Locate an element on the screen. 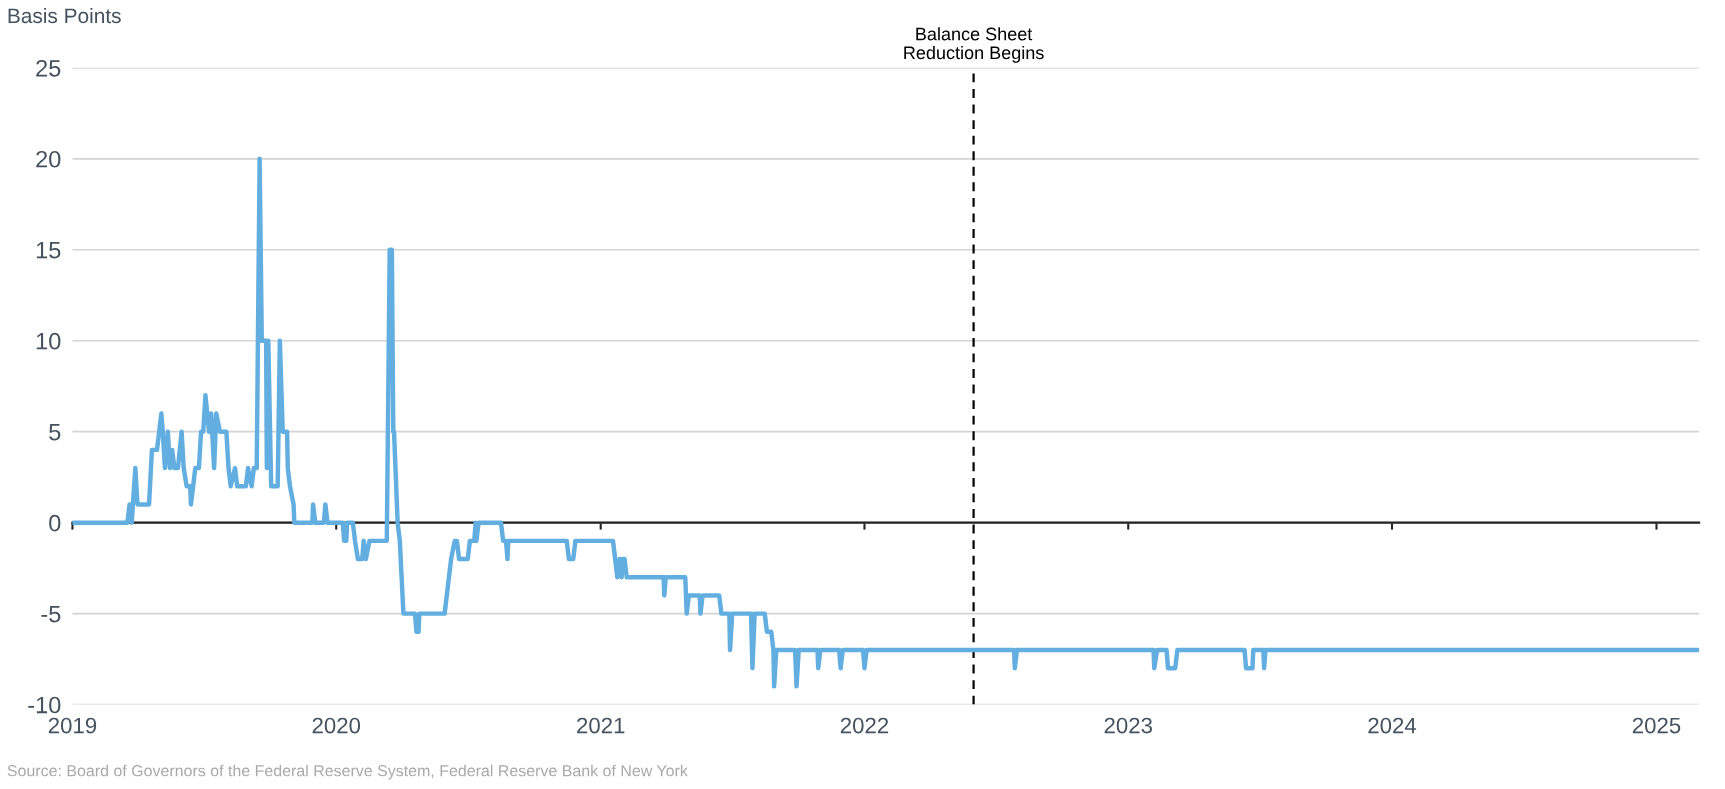 The width and height of the screenshot is (1725, 789). x-tick-label: 2023 is located at coordinates (1128, 725).